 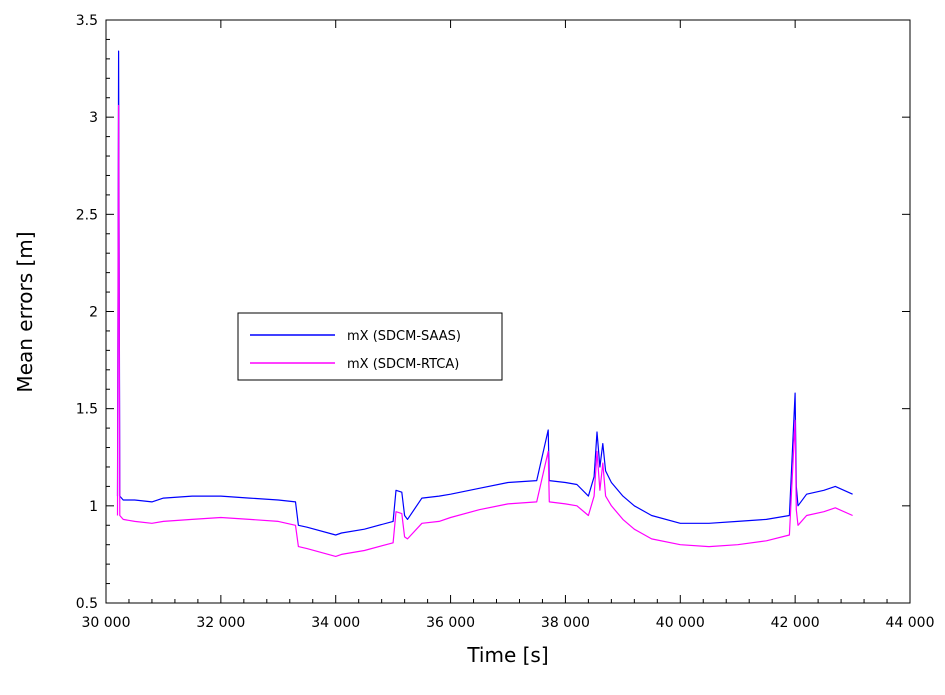 I want to click on x-tick-label: 38 000, so click(x=565, y=623).